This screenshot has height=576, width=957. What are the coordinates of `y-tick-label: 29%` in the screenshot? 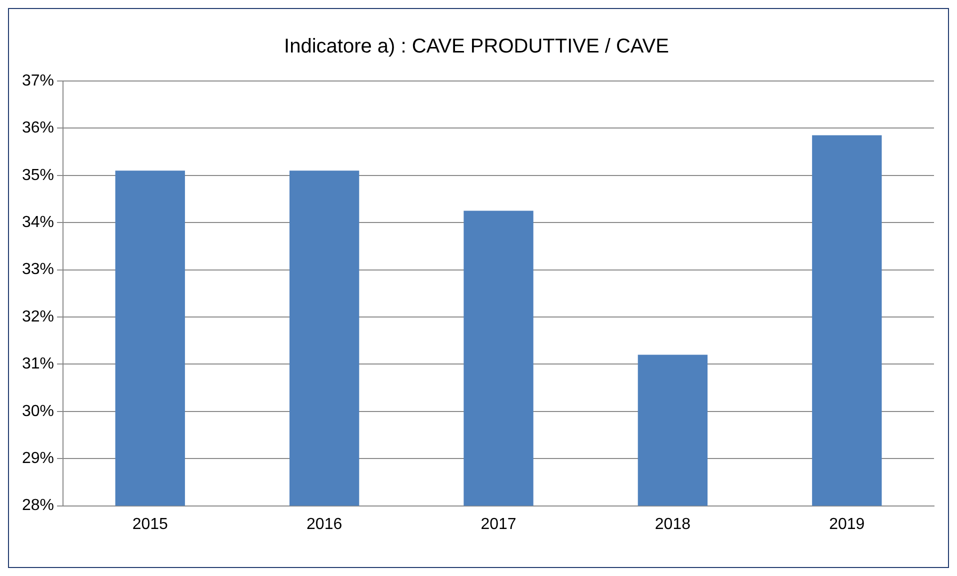 It's located at (38, 459).